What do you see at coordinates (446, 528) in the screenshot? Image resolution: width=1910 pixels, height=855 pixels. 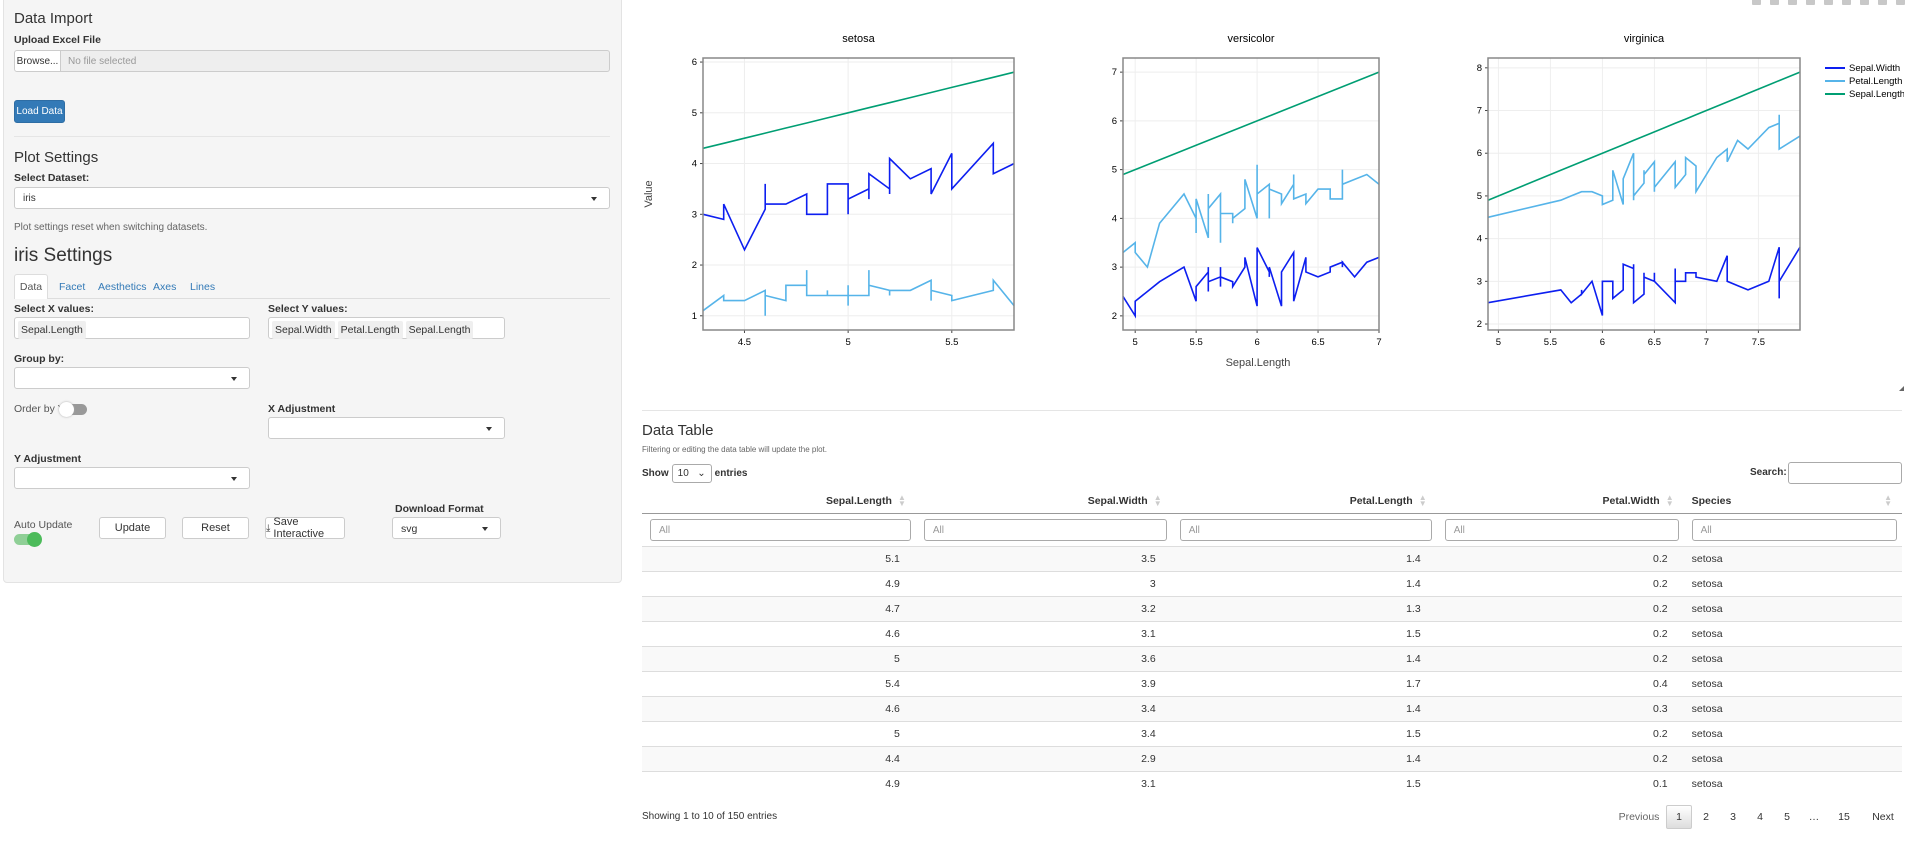 I see `download-format-select: svg` at bounding box center [446, 528].